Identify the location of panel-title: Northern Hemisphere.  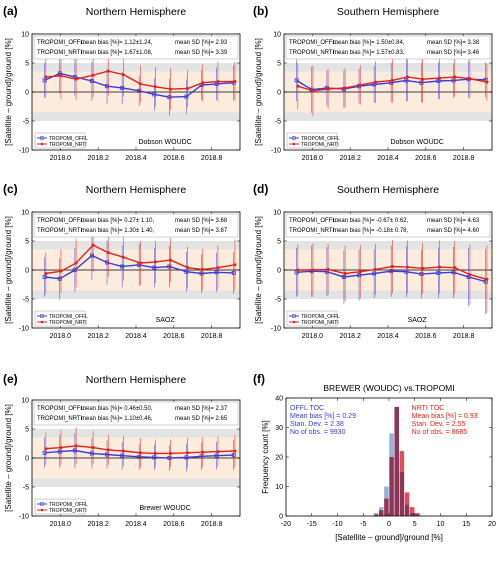
(136, 190).